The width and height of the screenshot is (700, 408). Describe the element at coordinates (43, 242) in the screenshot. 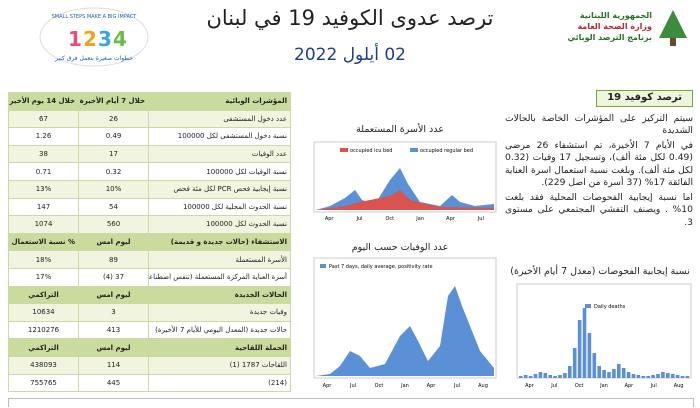

I see `header-cell: % نسبة الاستعمال` at that location.